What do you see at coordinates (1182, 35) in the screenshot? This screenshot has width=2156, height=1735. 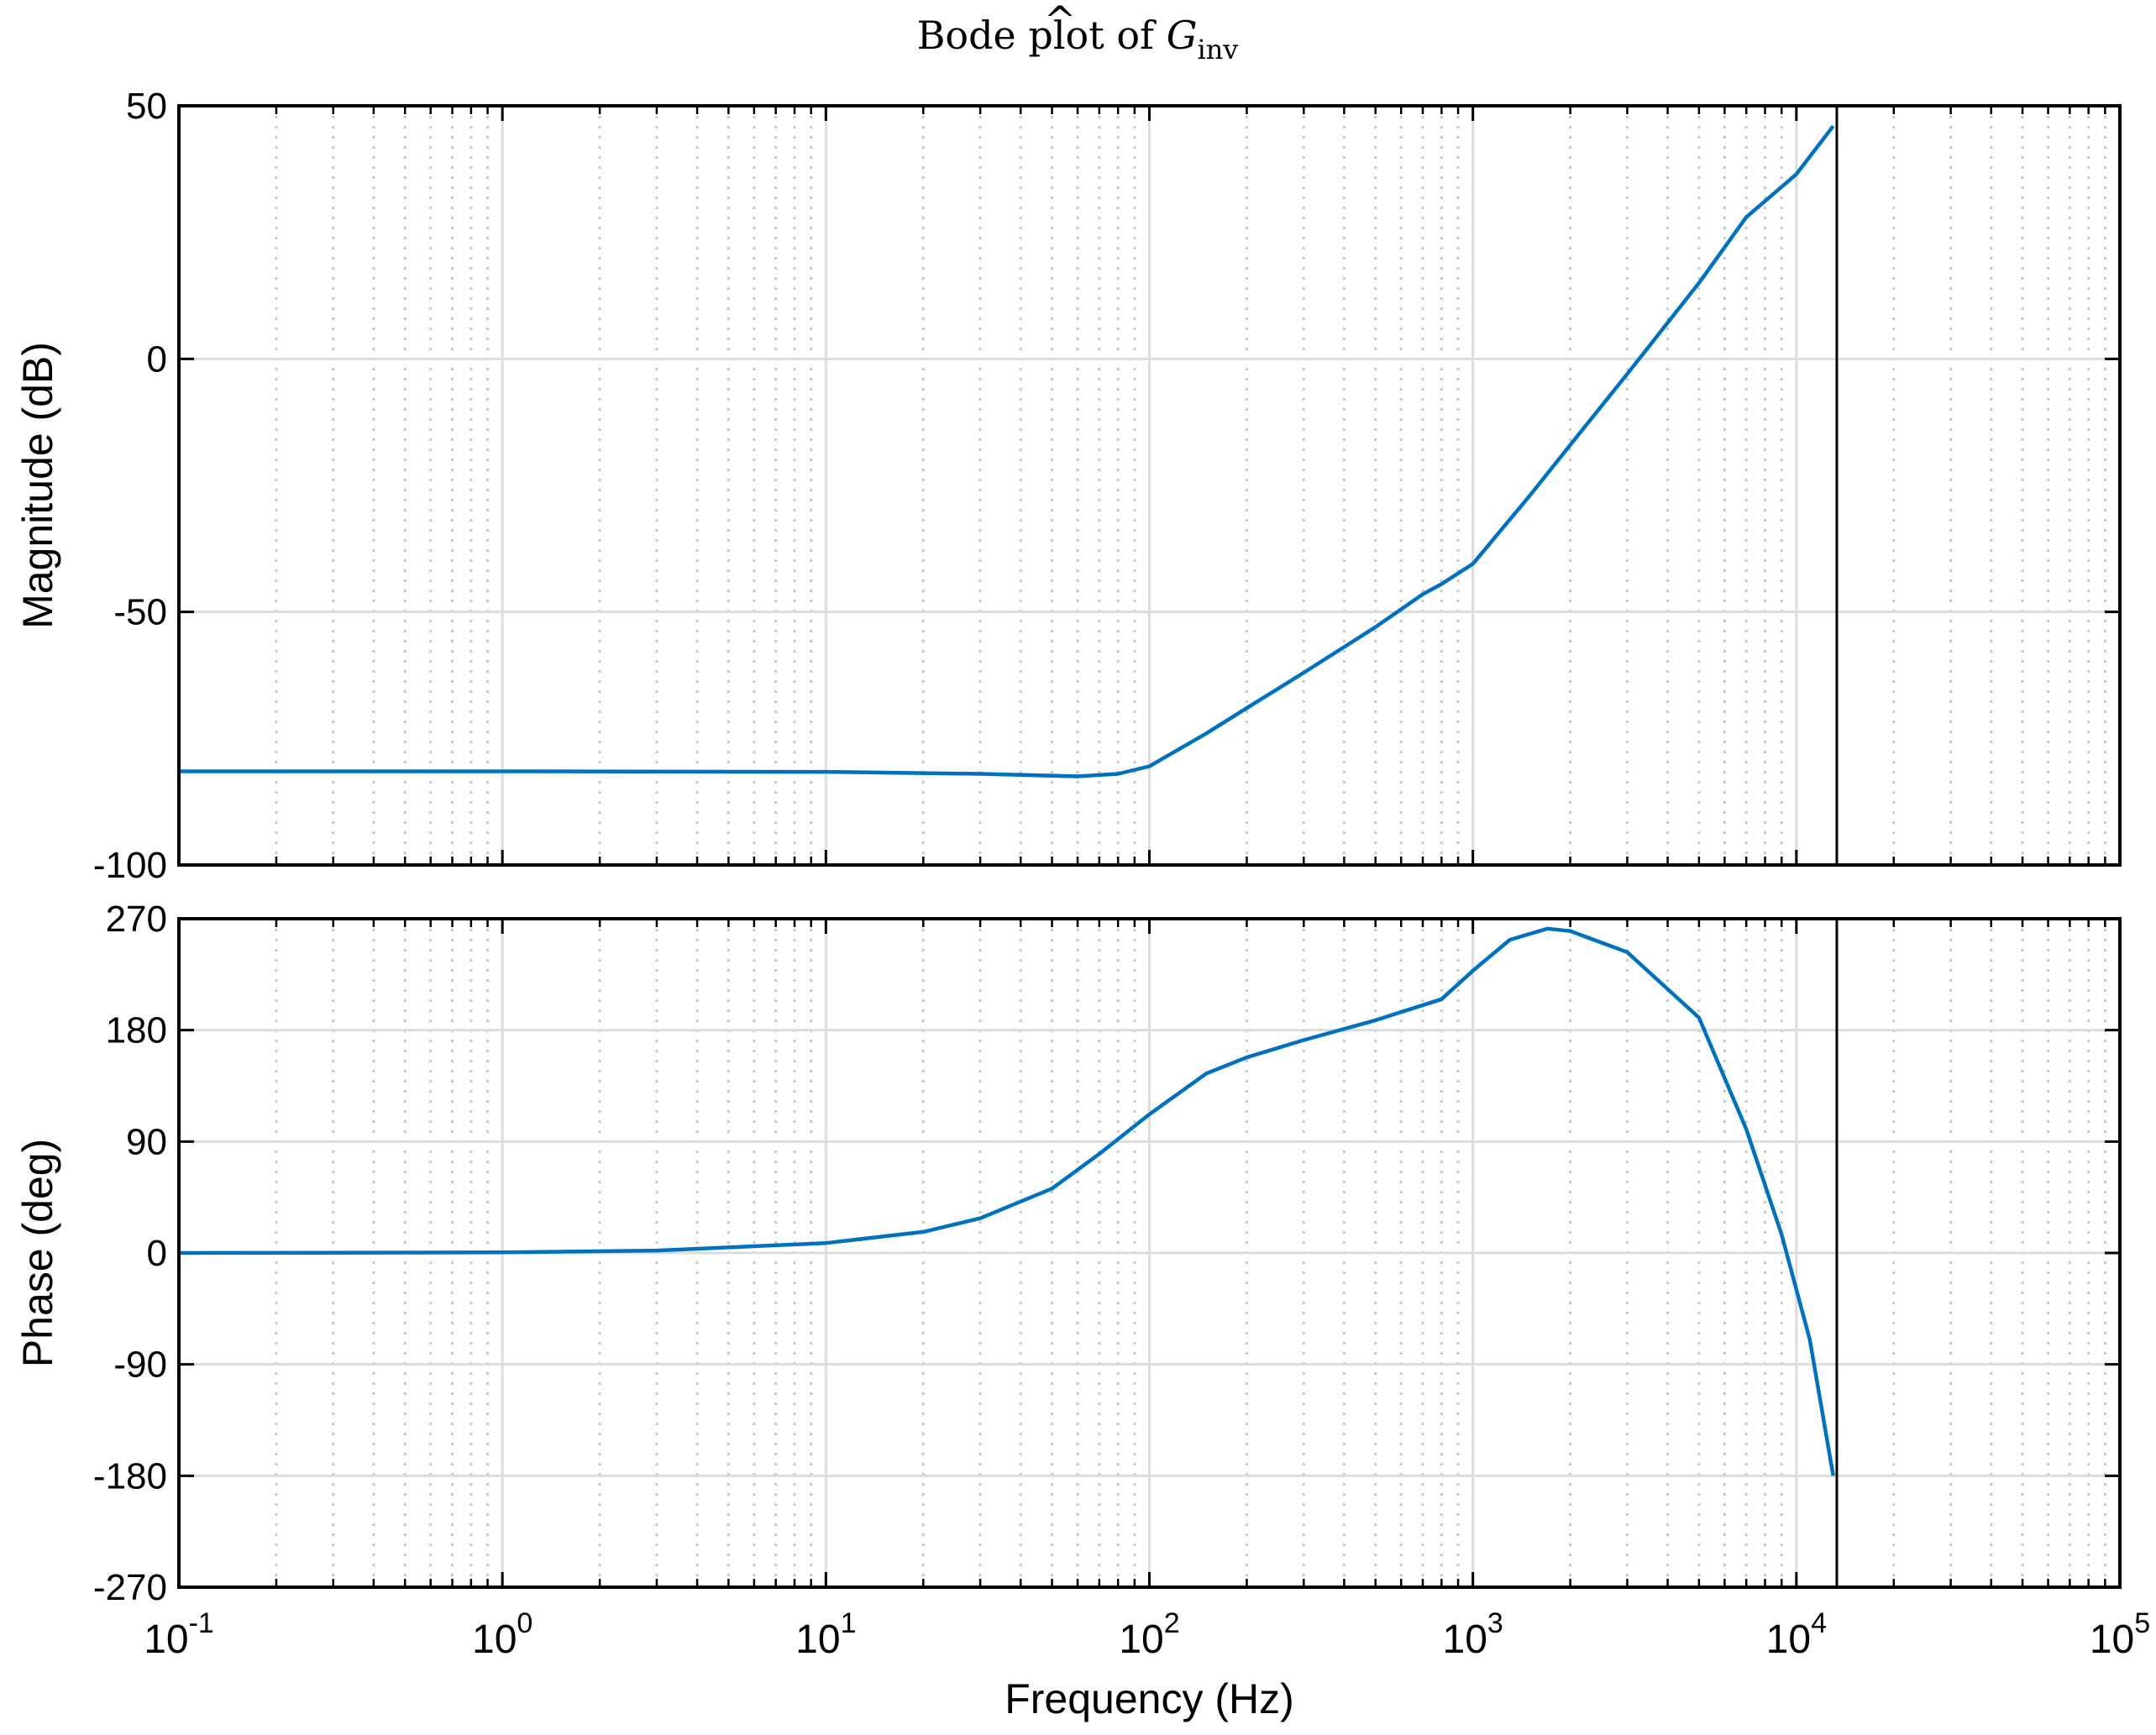 I see `chart-title-symbol: G` at bounding box center [1182, 35].